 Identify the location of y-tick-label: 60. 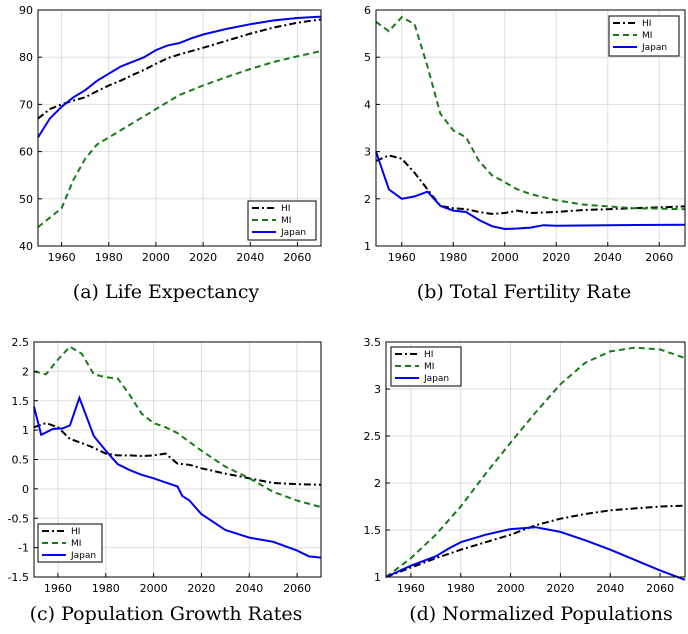
(26, 152).